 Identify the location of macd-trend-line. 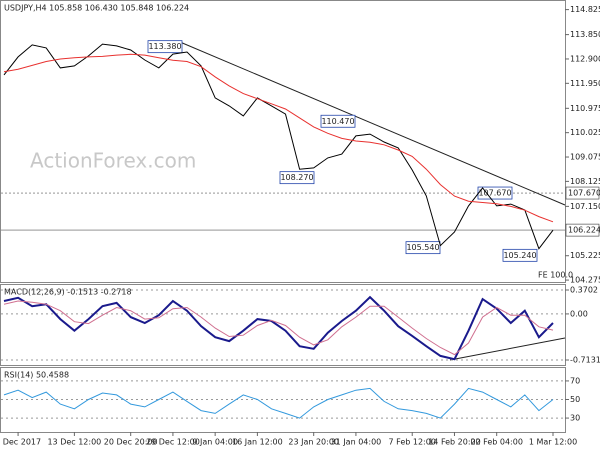
(507, 349).